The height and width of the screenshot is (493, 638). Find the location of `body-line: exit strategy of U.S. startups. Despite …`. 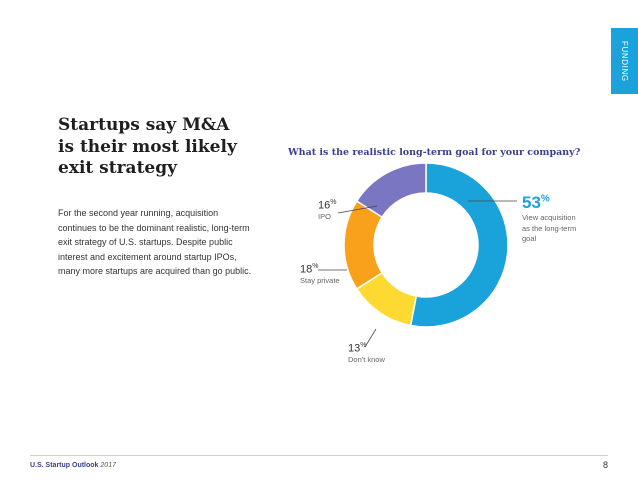

body-line: exit strategy of U.S. startups. Despite … is located at coordinates (145, 242).